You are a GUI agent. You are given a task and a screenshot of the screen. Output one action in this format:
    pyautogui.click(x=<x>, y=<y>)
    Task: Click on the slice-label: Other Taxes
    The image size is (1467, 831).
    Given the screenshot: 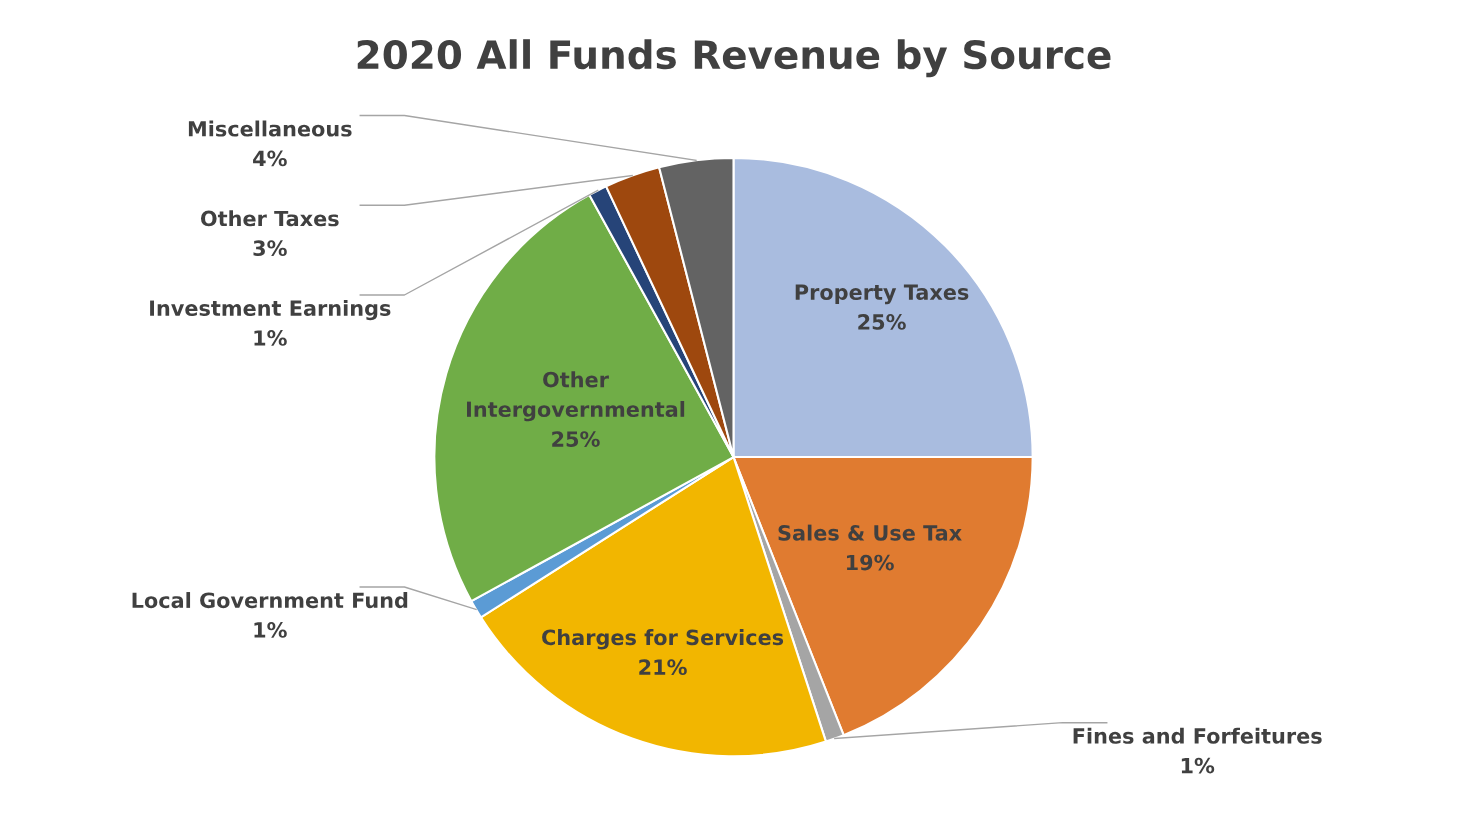 What is the action you would take?
    pyautogui.click(x=269, y=218)
    